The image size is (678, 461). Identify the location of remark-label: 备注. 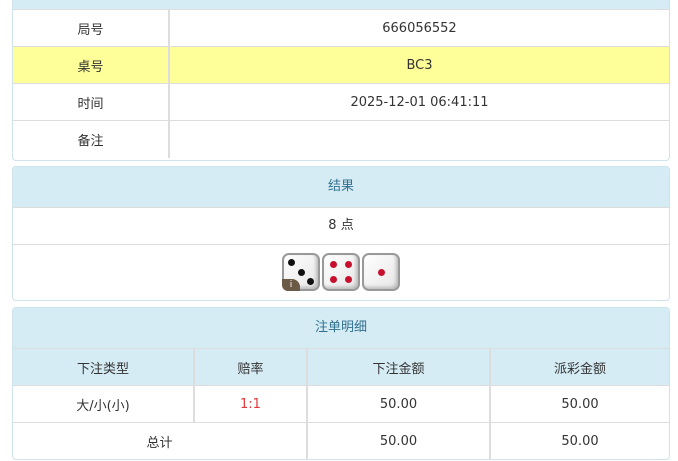
(91, 139).